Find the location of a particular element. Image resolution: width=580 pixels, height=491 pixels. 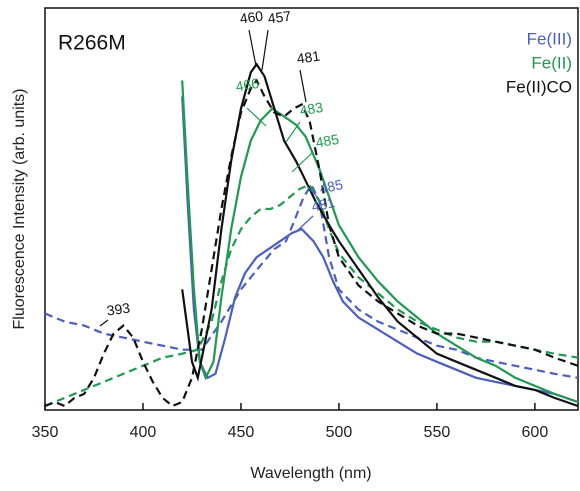

x-tick-label: 400 is located at coordinates (143, 432).